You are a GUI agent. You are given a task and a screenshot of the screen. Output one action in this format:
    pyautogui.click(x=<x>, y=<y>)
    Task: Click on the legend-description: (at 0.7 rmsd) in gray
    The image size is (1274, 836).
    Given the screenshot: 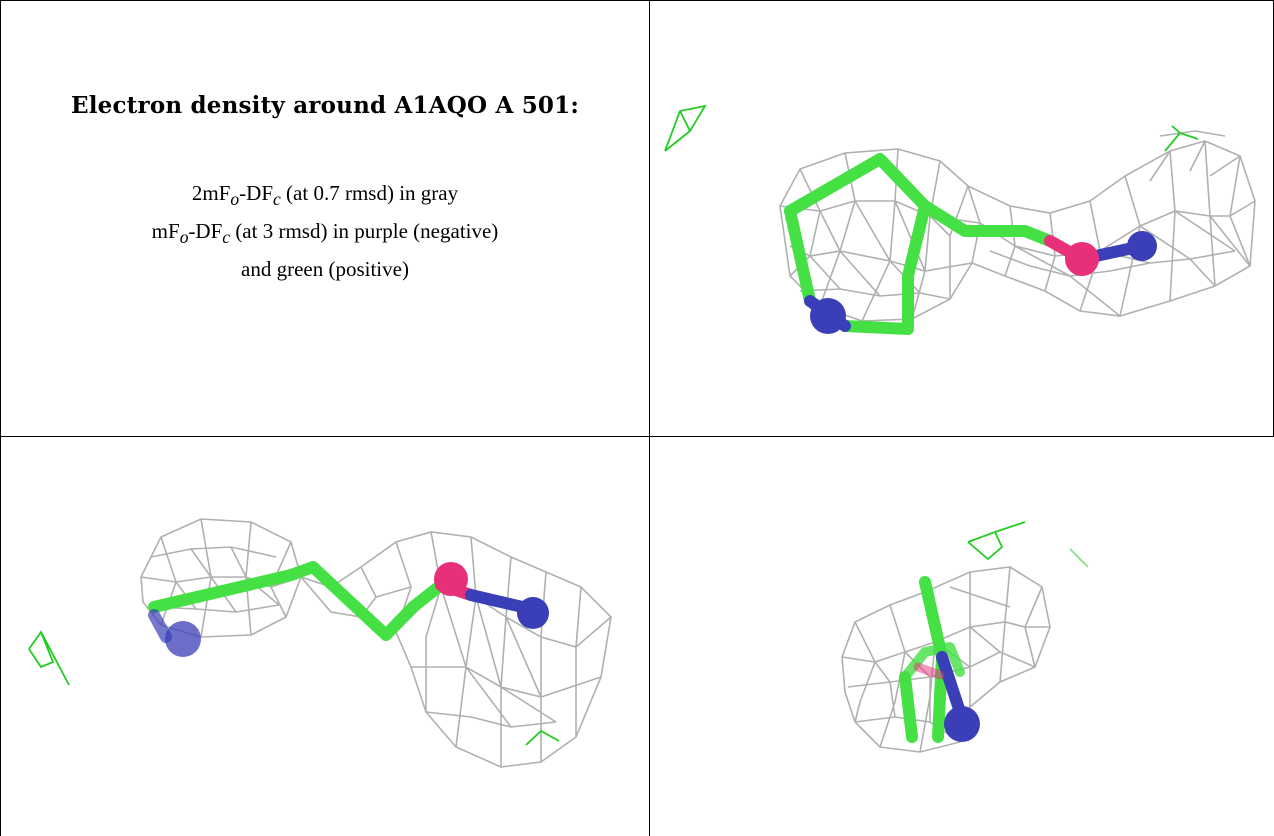 What is the action you would take?
    pyautogui.click(x=369, y=193)
    